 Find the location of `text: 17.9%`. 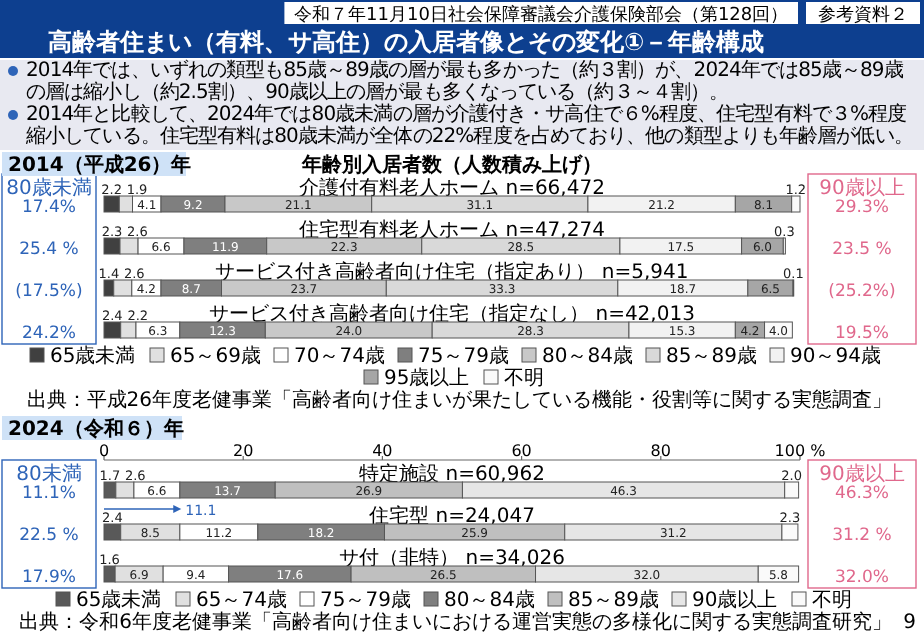

text: 17.9% is located at coordinates (49, 578).